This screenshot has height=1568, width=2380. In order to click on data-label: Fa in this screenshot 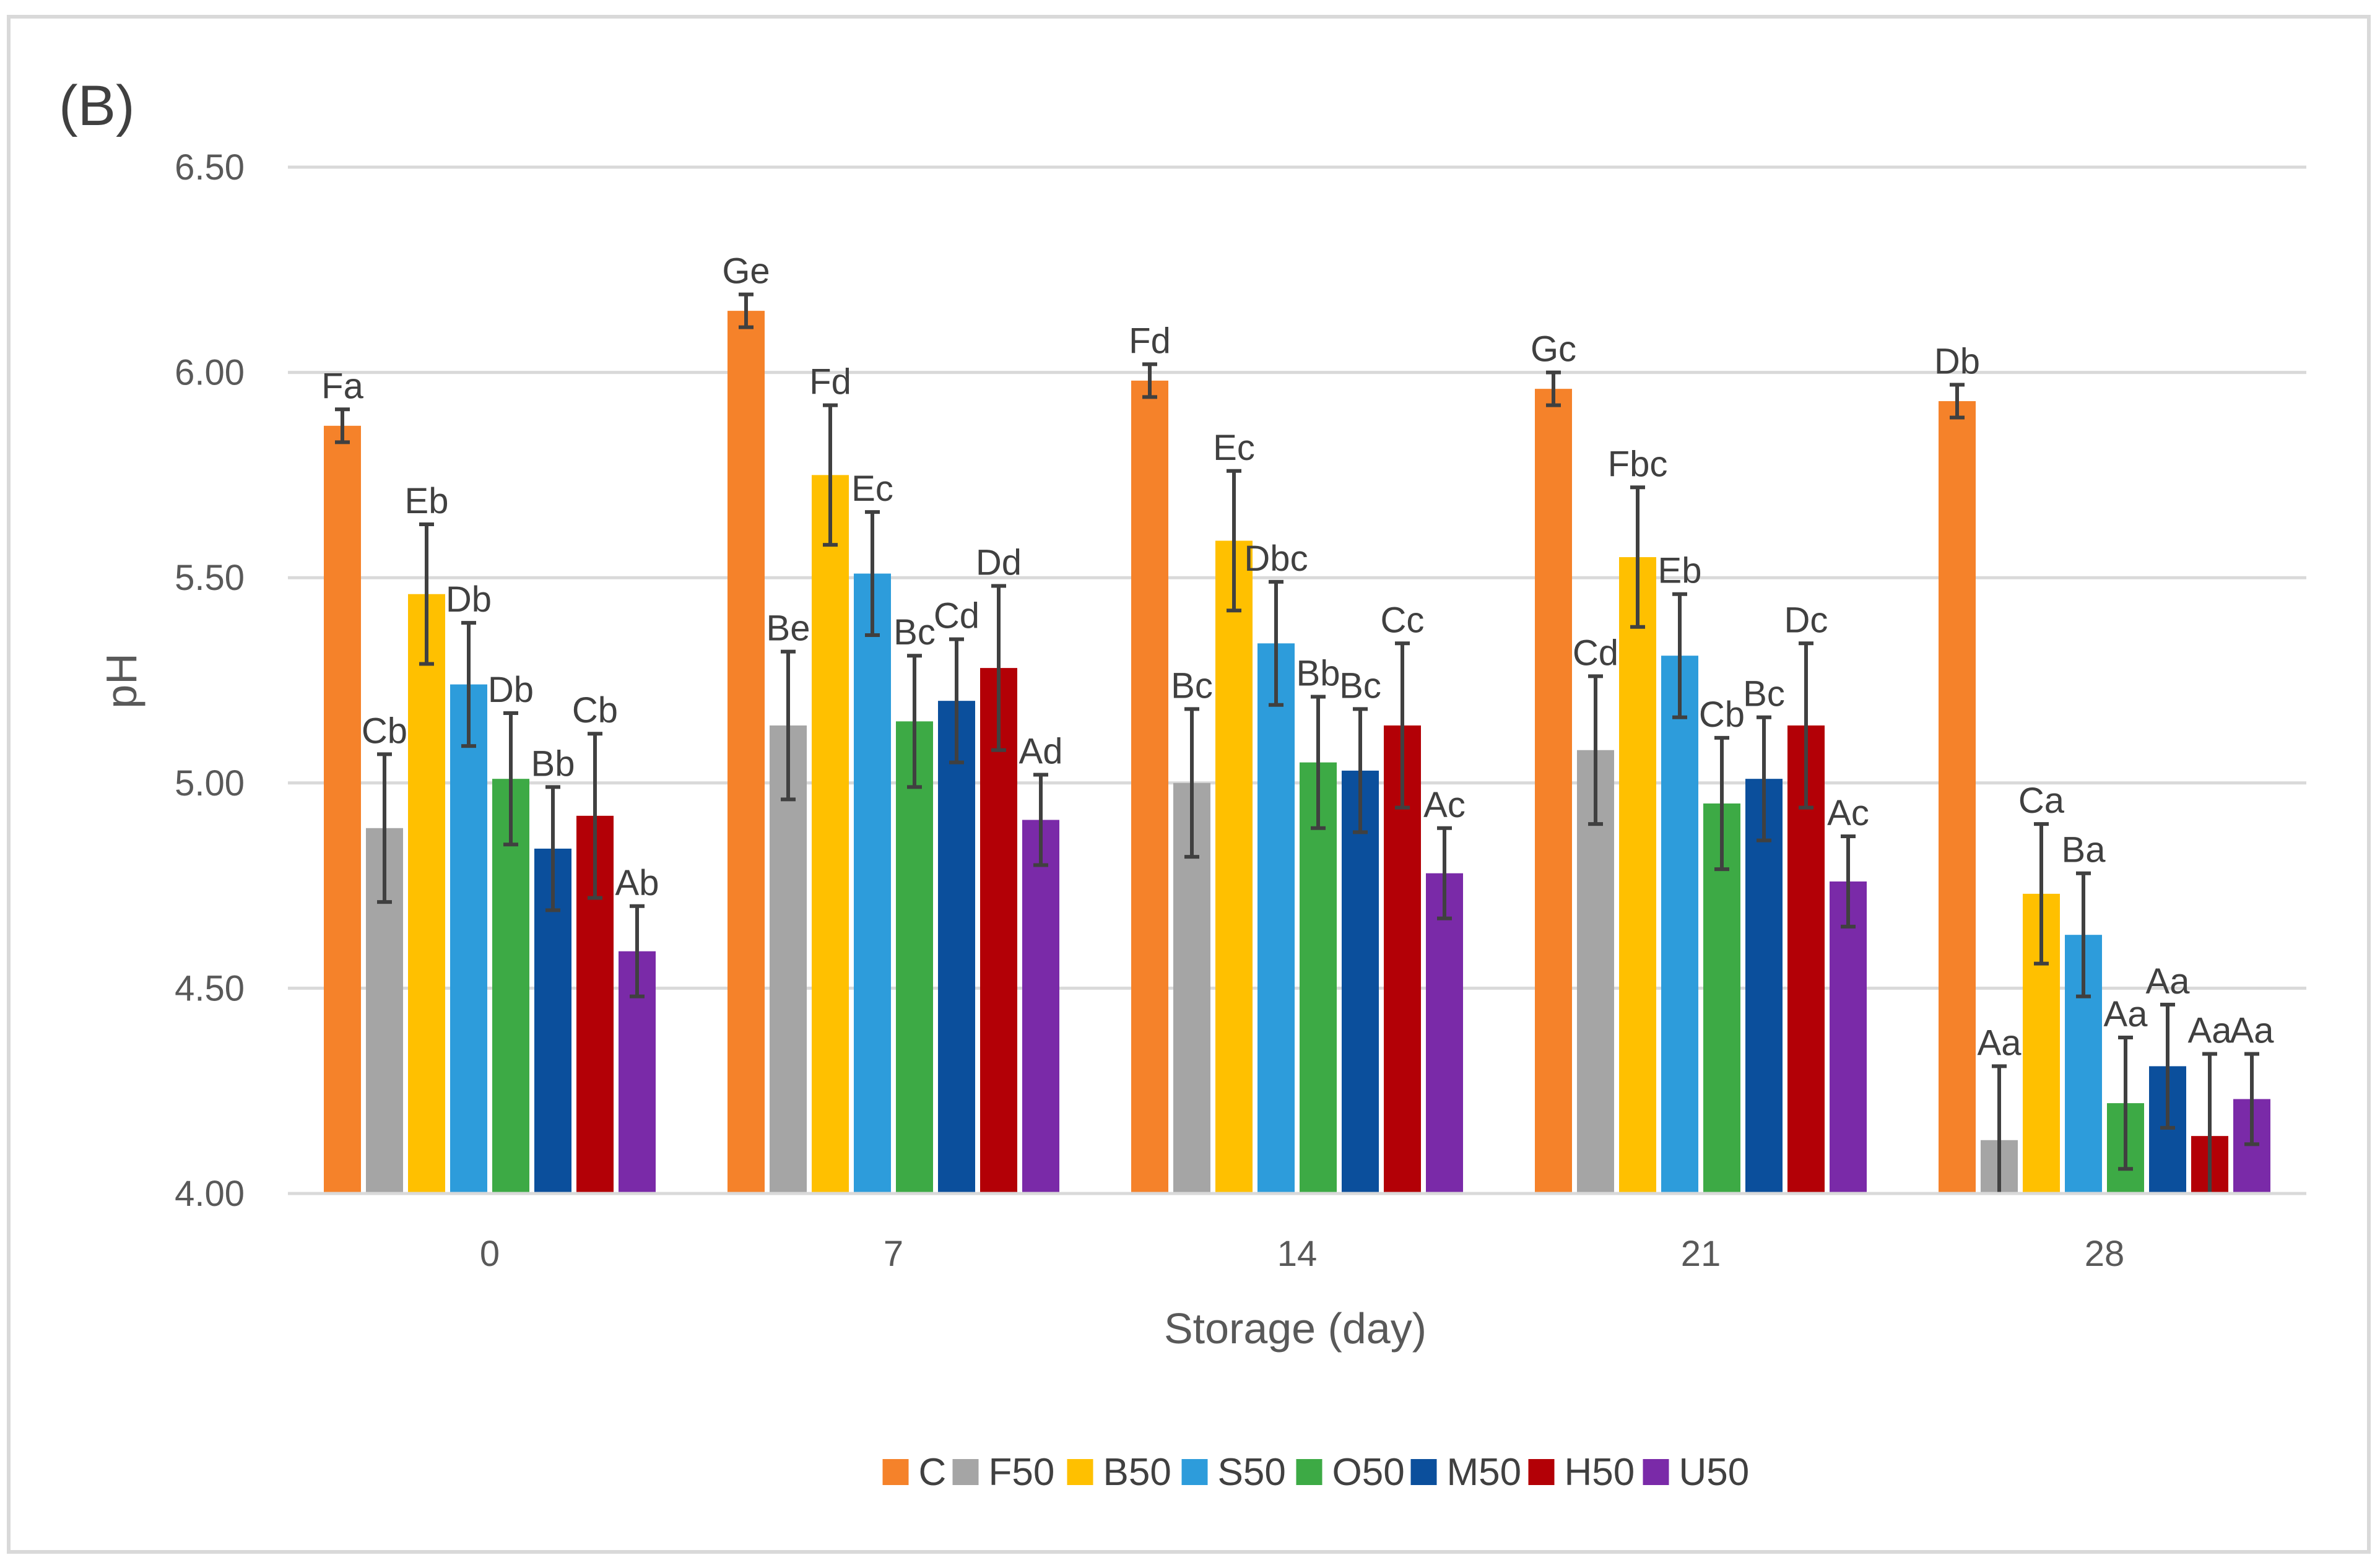, I will do `click(342, 386)`.